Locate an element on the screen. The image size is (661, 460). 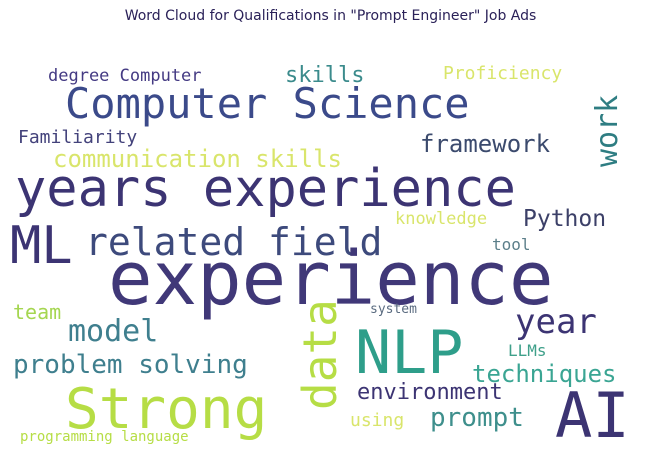
word-proficiency: Proficiency is located at coordinates (503, 73).